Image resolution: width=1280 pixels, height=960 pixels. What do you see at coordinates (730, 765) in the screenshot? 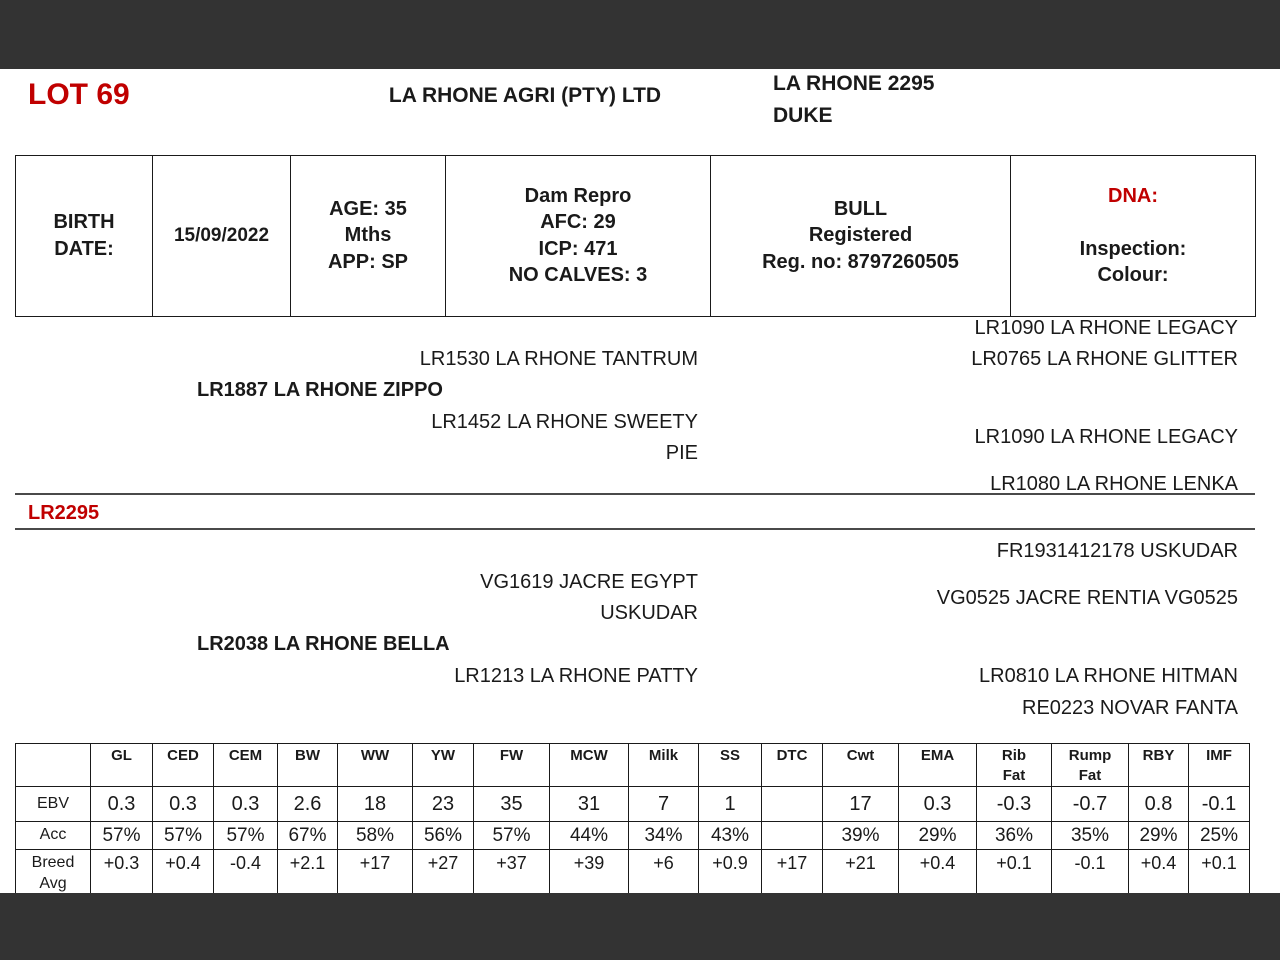
I see `ebv-col-header: SS` at bounding box center [730, 765].